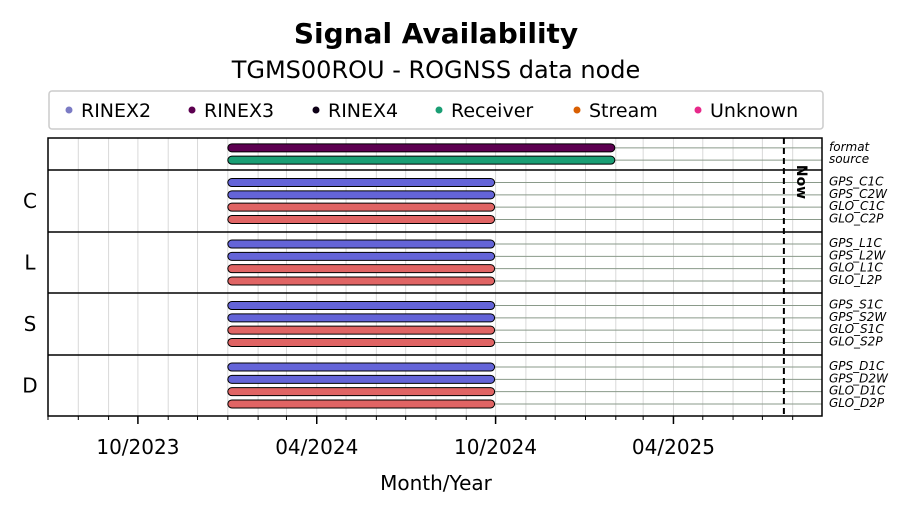 The height and width of the screenshot is (515, 916). I want to click on signal-label: GLO_S2P, so click(856, 341).